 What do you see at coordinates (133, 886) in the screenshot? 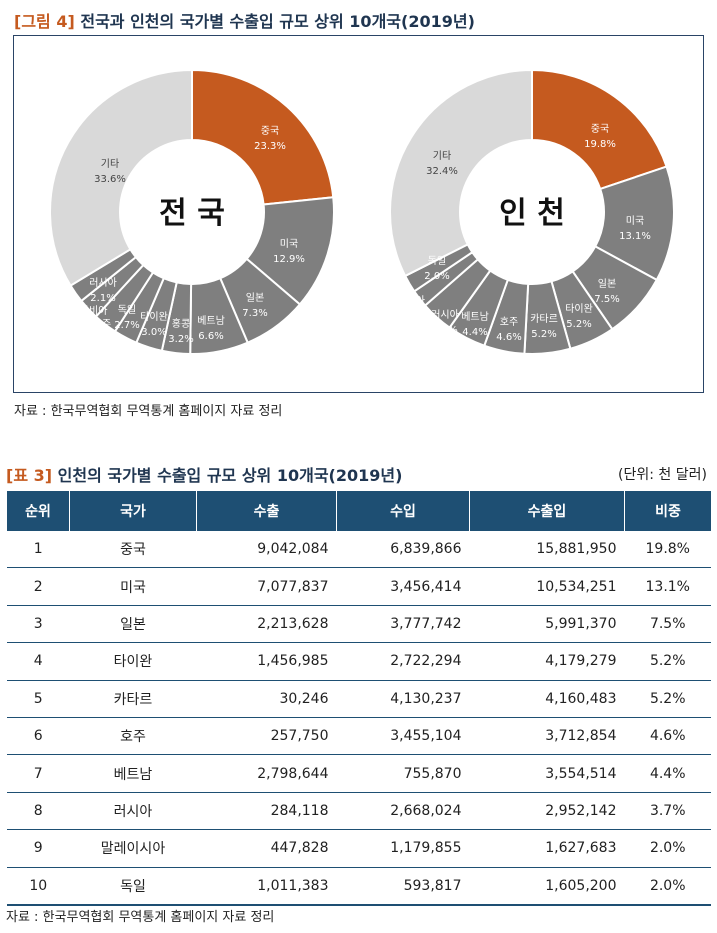
I see `cell-country: 독일` at bounding box center [133, 886].